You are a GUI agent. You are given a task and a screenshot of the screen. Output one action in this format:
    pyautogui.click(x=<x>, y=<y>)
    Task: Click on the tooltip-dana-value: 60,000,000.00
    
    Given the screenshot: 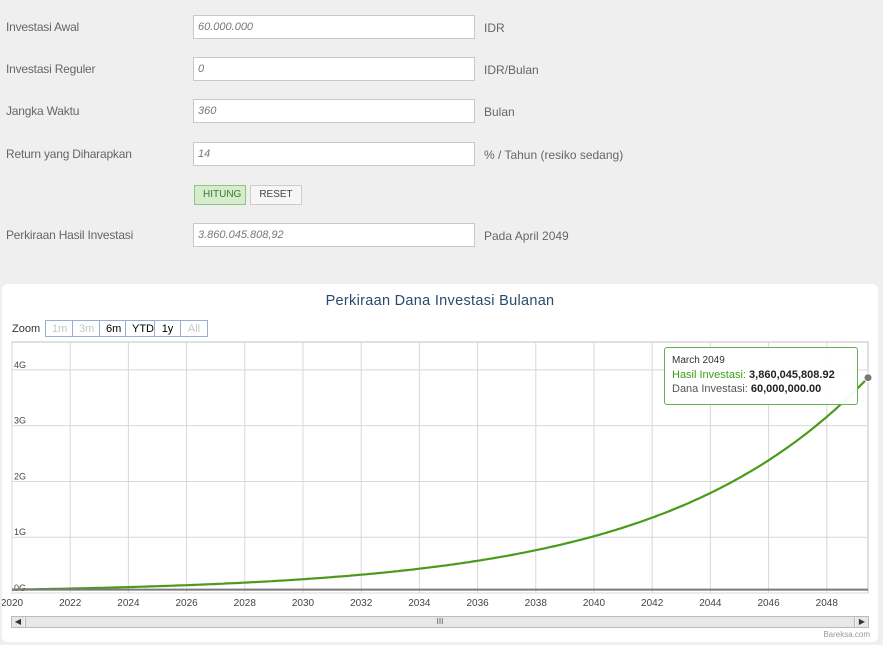 What is the action you would take?
    pyautogui.click(x=786, y=389)
    